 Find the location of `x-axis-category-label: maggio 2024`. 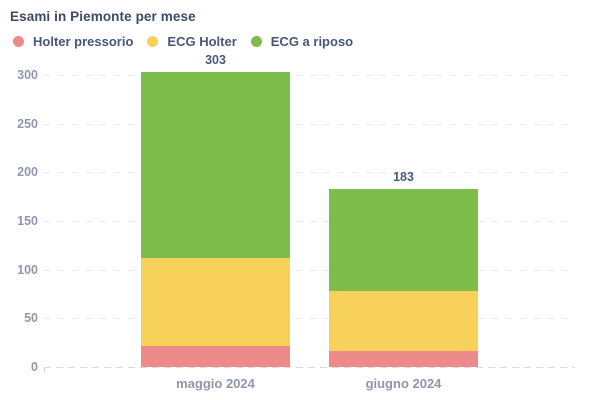

x-axis-category-label: maggio 2024 is located at coordinates (215, 383).